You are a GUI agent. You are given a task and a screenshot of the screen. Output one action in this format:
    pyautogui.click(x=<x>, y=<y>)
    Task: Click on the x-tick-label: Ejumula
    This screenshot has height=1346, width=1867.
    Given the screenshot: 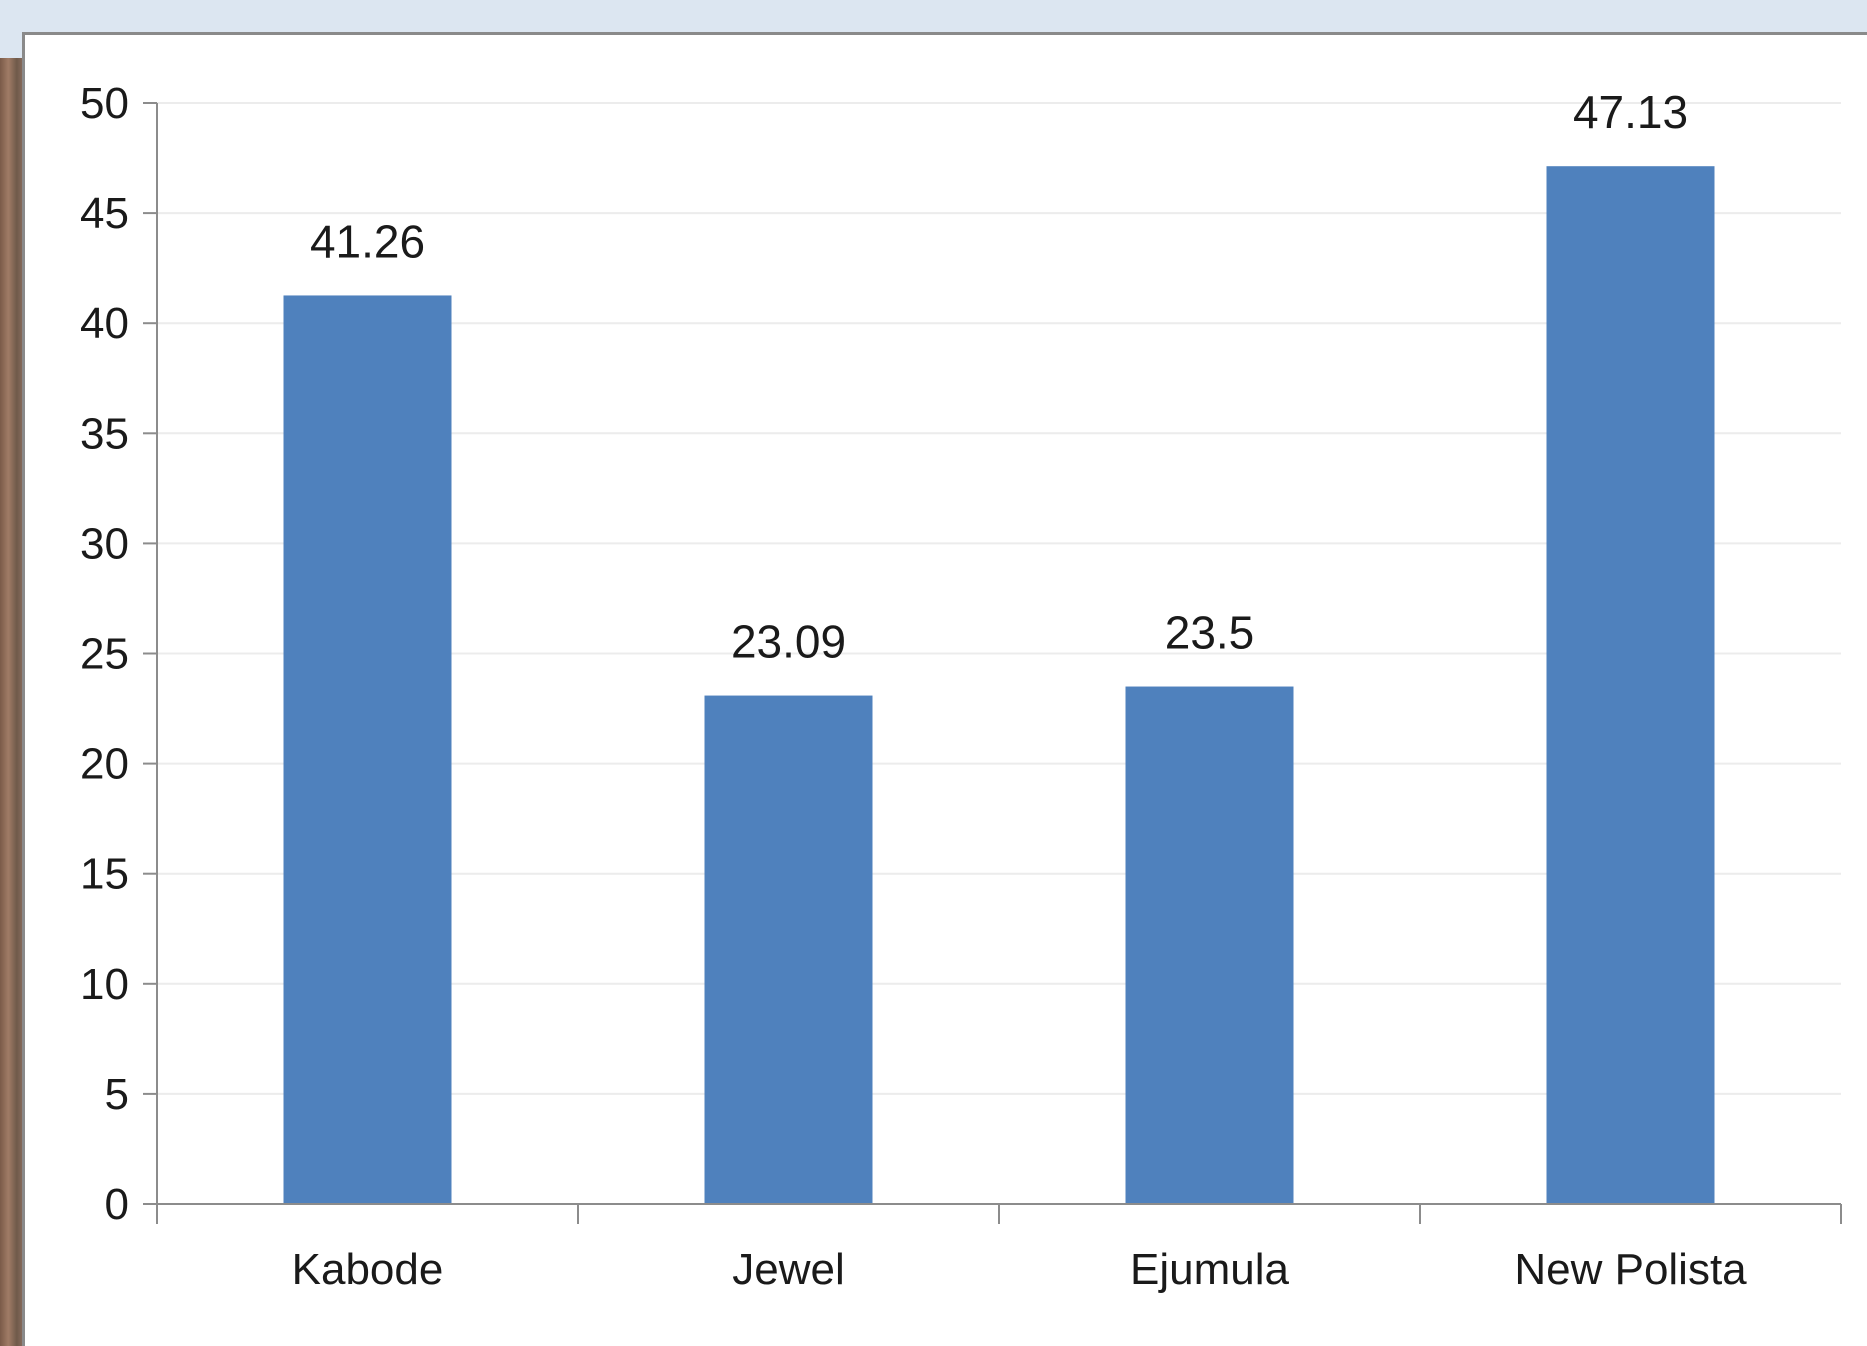 What is the action you would take?
    pyautogui.click(x=1209, y=1269)
    